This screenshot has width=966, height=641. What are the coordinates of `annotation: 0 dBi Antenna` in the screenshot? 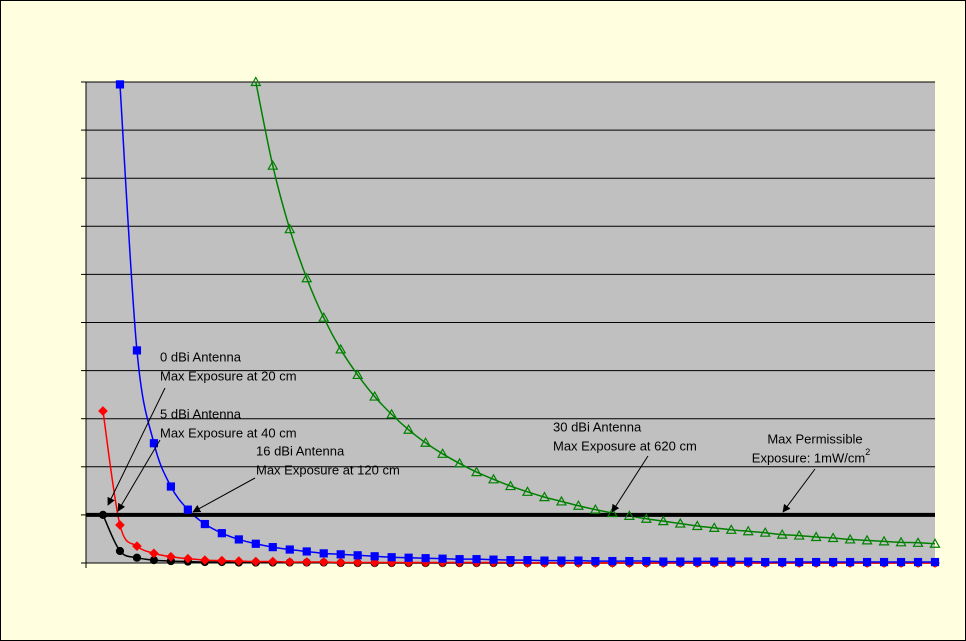 It's located at (201, 356).